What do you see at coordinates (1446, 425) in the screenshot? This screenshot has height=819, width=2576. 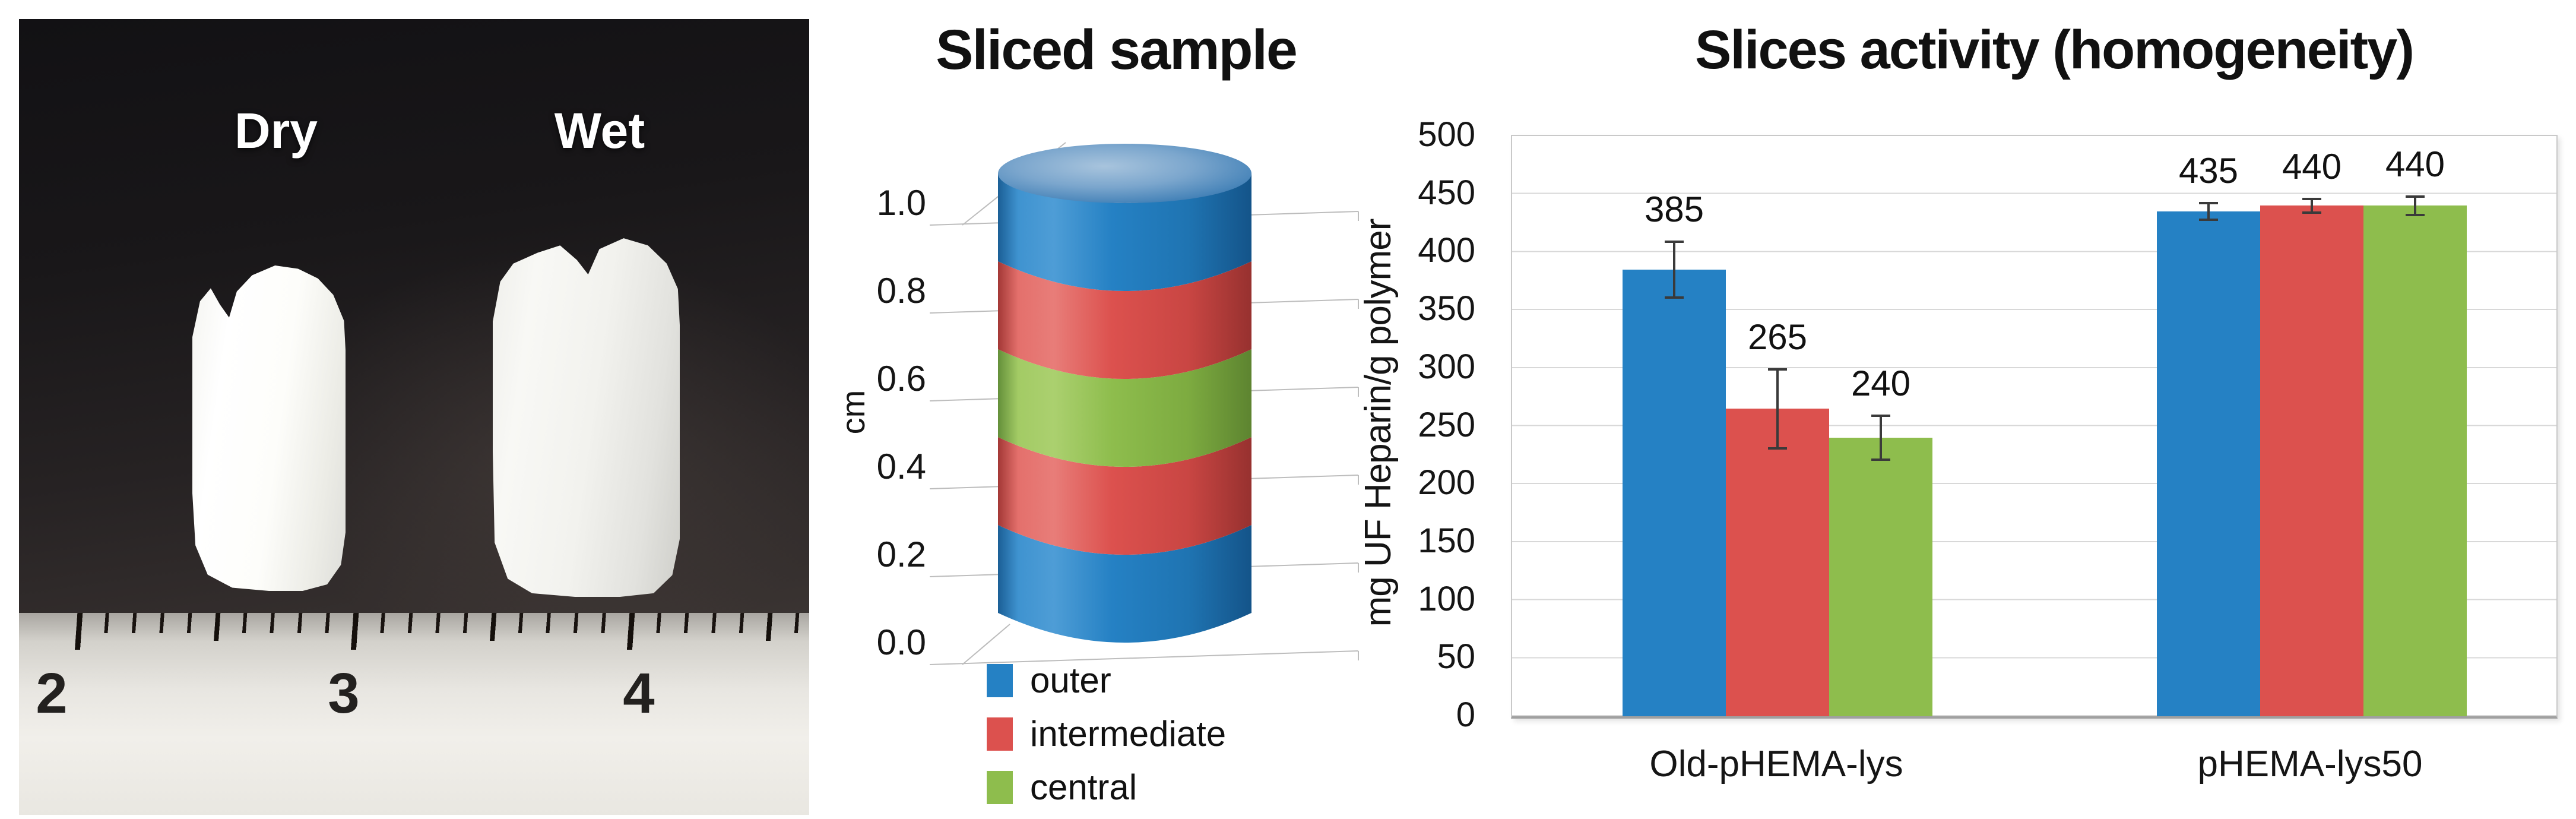 I see `y-tick-250: 250` at bounding box center [1446, 425].